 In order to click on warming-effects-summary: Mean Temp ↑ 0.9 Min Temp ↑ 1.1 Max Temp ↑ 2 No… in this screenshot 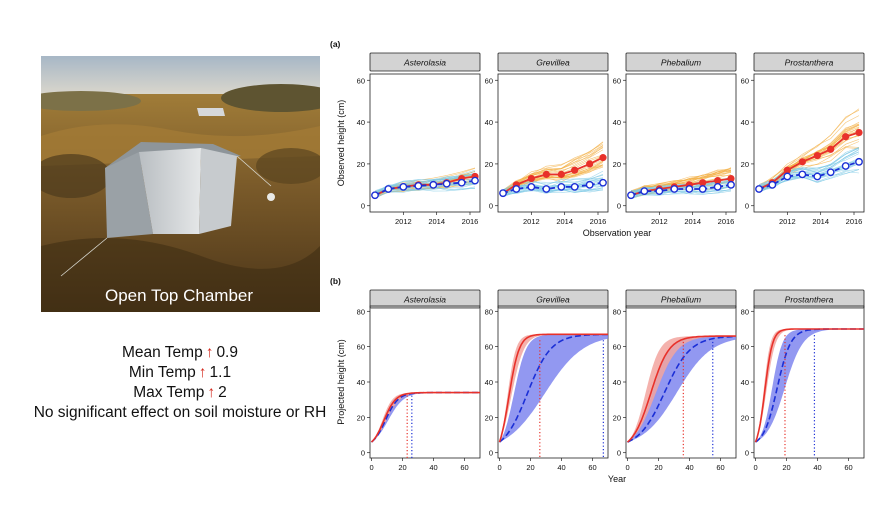, I will do `click(180, 383)`.